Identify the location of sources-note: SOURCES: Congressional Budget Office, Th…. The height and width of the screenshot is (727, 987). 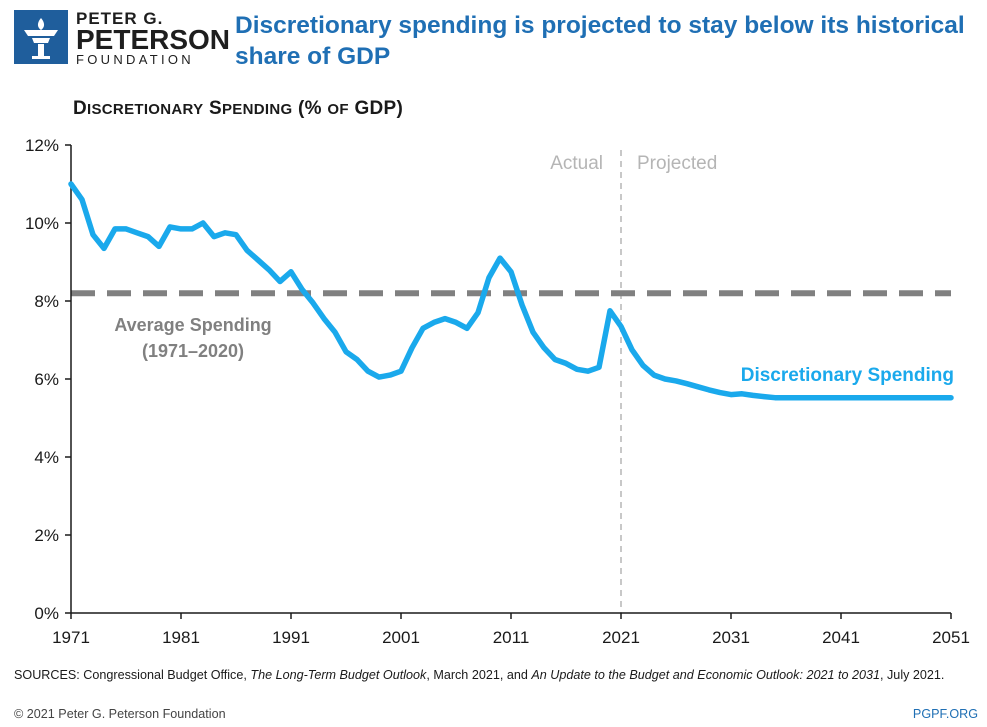
(496, 675).